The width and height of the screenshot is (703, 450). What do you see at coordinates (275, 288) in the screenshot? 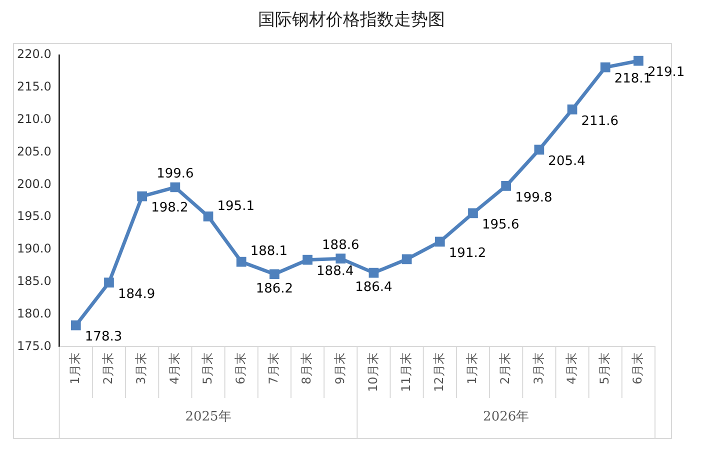
I see `data-label: 186.2` at bounding box center [275, 288].